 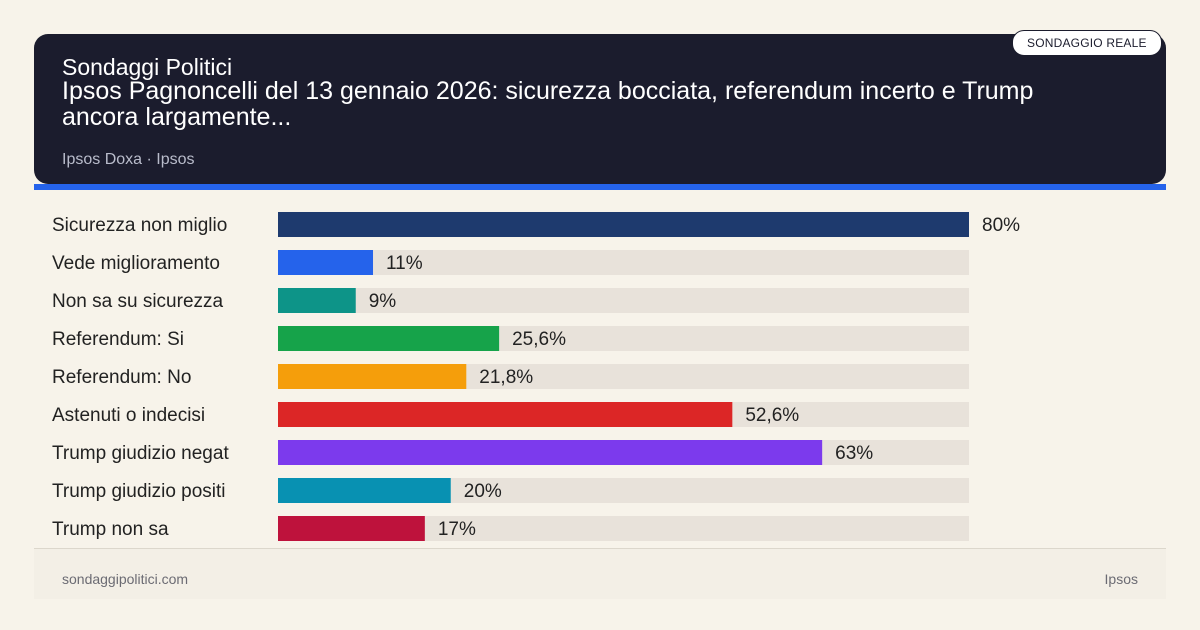 I want to click on footer: sondaggipolitici.com Ipsos, so click(x=600, y=573).